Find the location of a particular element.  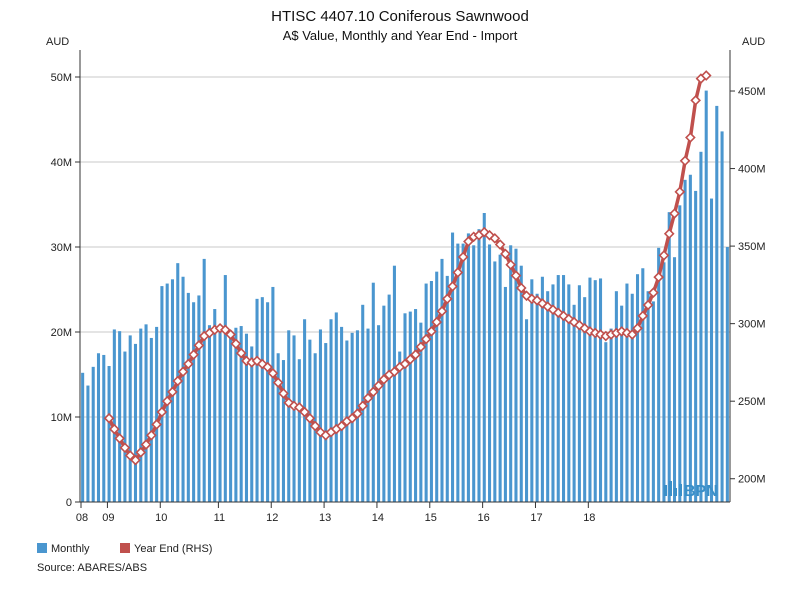

left-axis-unit: AUD is located at coordinates (57, 42).